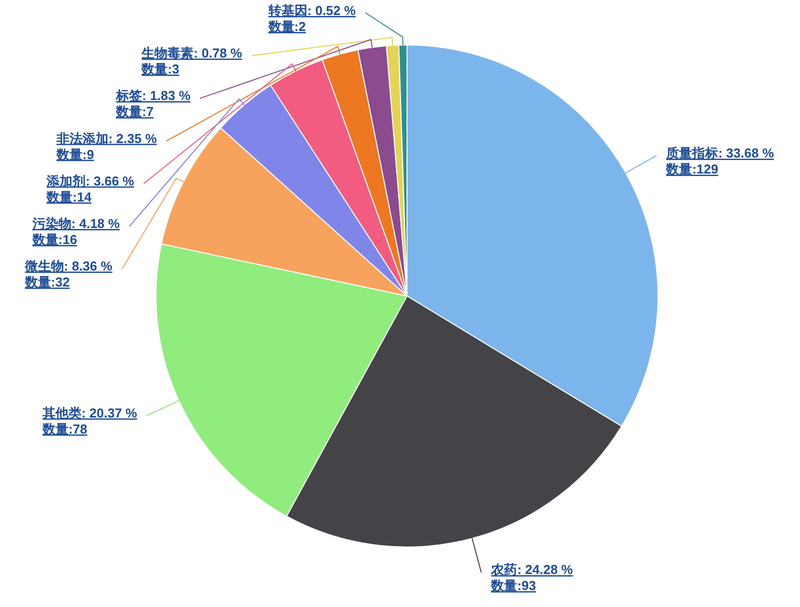 The image size is (800, 607). What do you see at coordinates (153, 104) in the screenshot?
I see `slice-label: 标签: 1.83 % 数量:7` at bounding box center [153, 104].